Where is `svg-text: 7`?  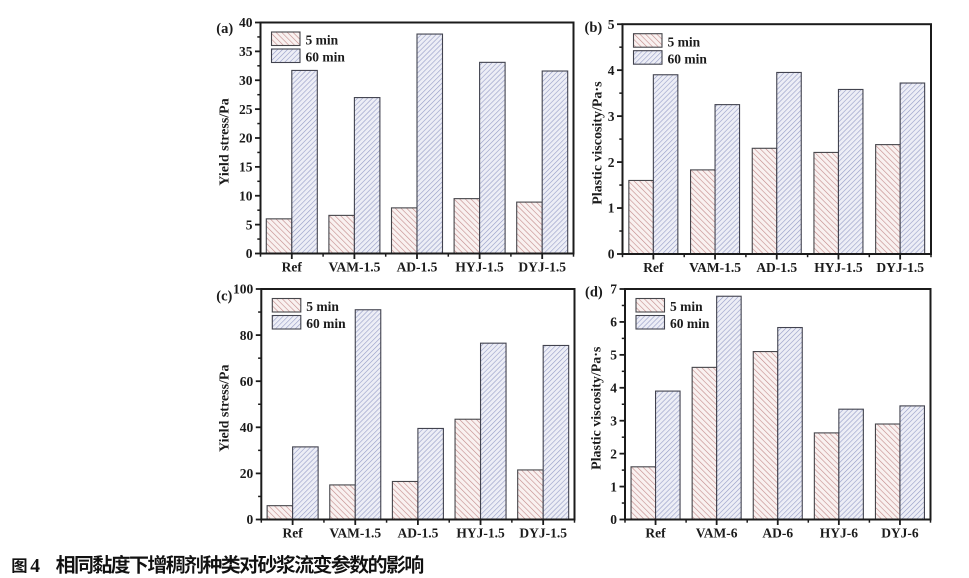 svg-text: 7 is located at coordinates (613, 289).